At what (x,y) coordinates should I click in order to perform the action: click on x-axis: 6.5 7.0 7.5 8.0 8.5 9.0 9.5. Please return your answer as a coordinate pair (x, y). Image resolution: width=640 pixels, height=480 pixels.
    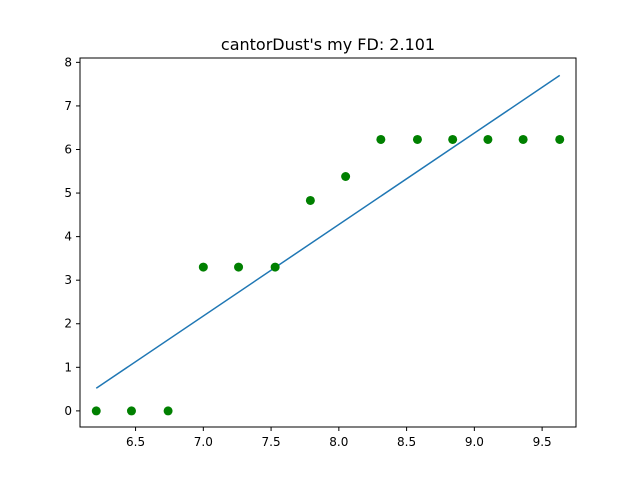
    Looking at the image, I should click on (339, 438).